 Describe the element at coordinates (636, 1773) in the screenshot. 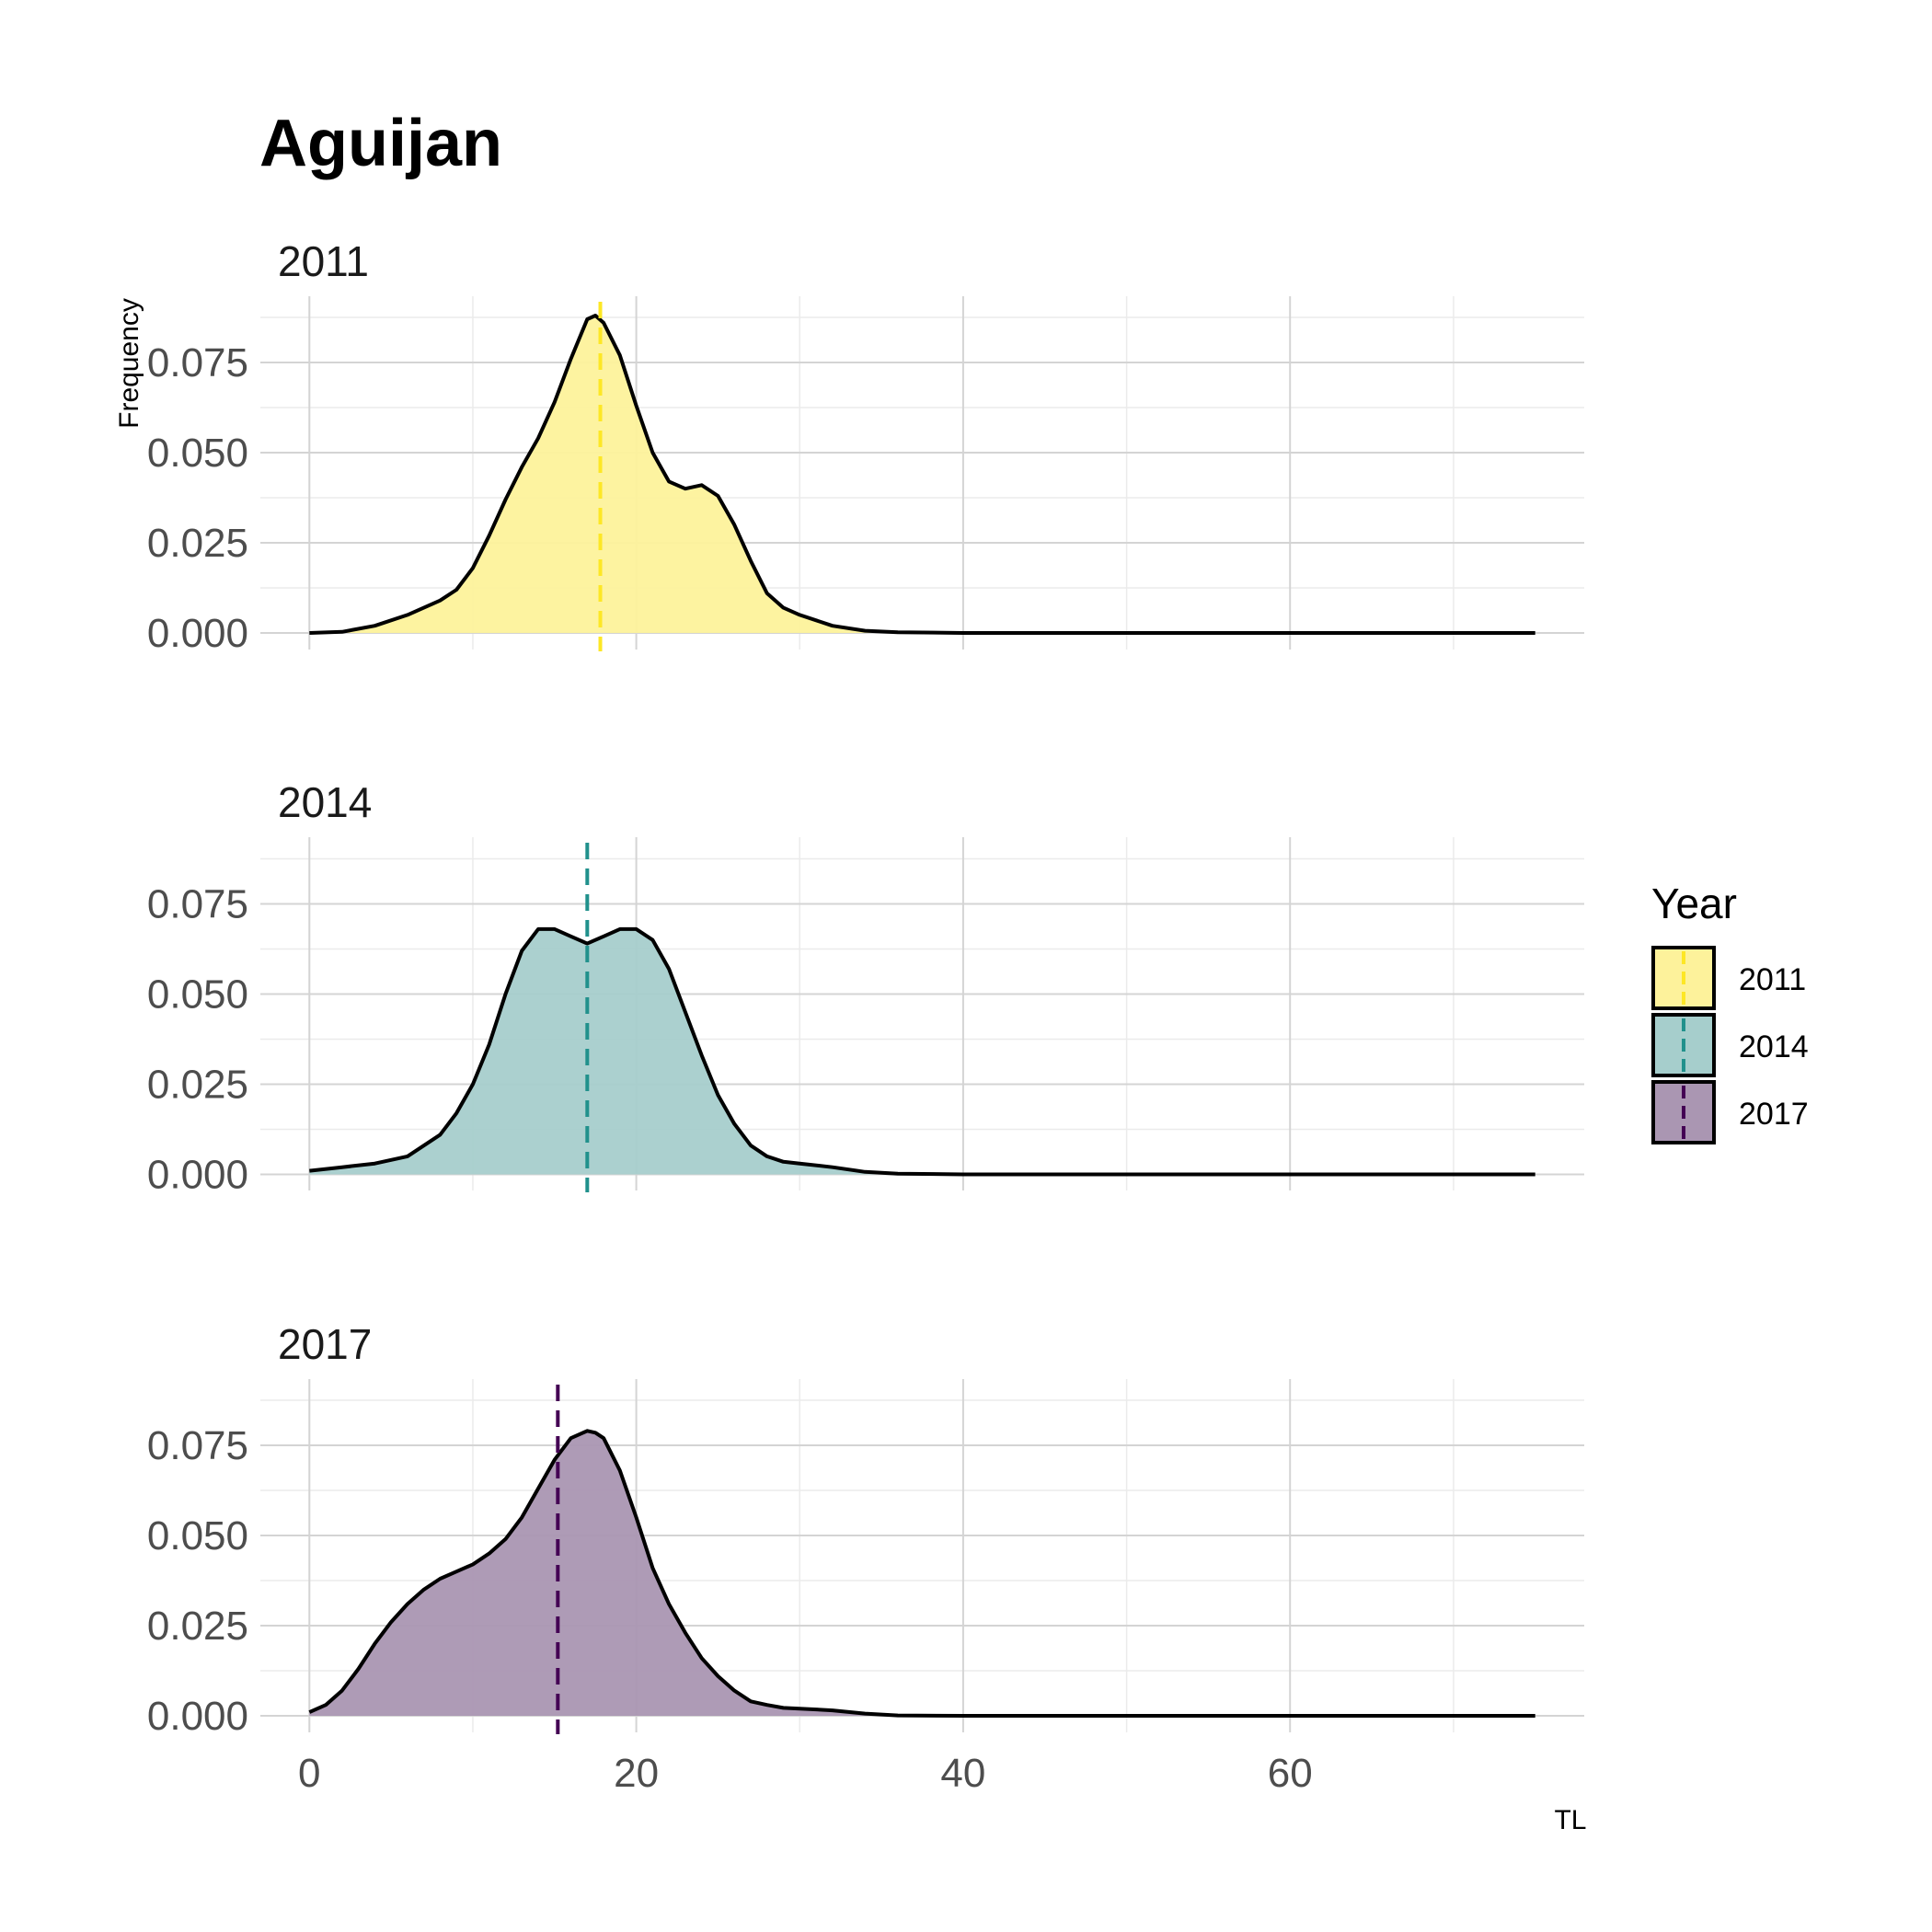

I see `x-tick-label: 20` at that location.